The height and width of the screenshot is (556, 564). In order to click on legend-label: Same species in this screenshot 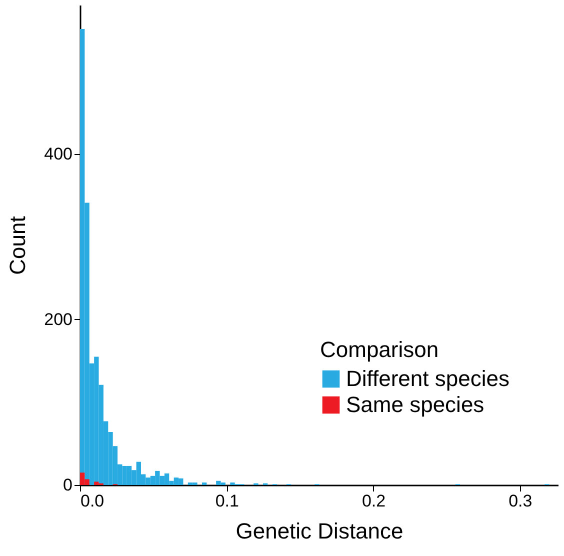, I will do `click(415, 404)`.